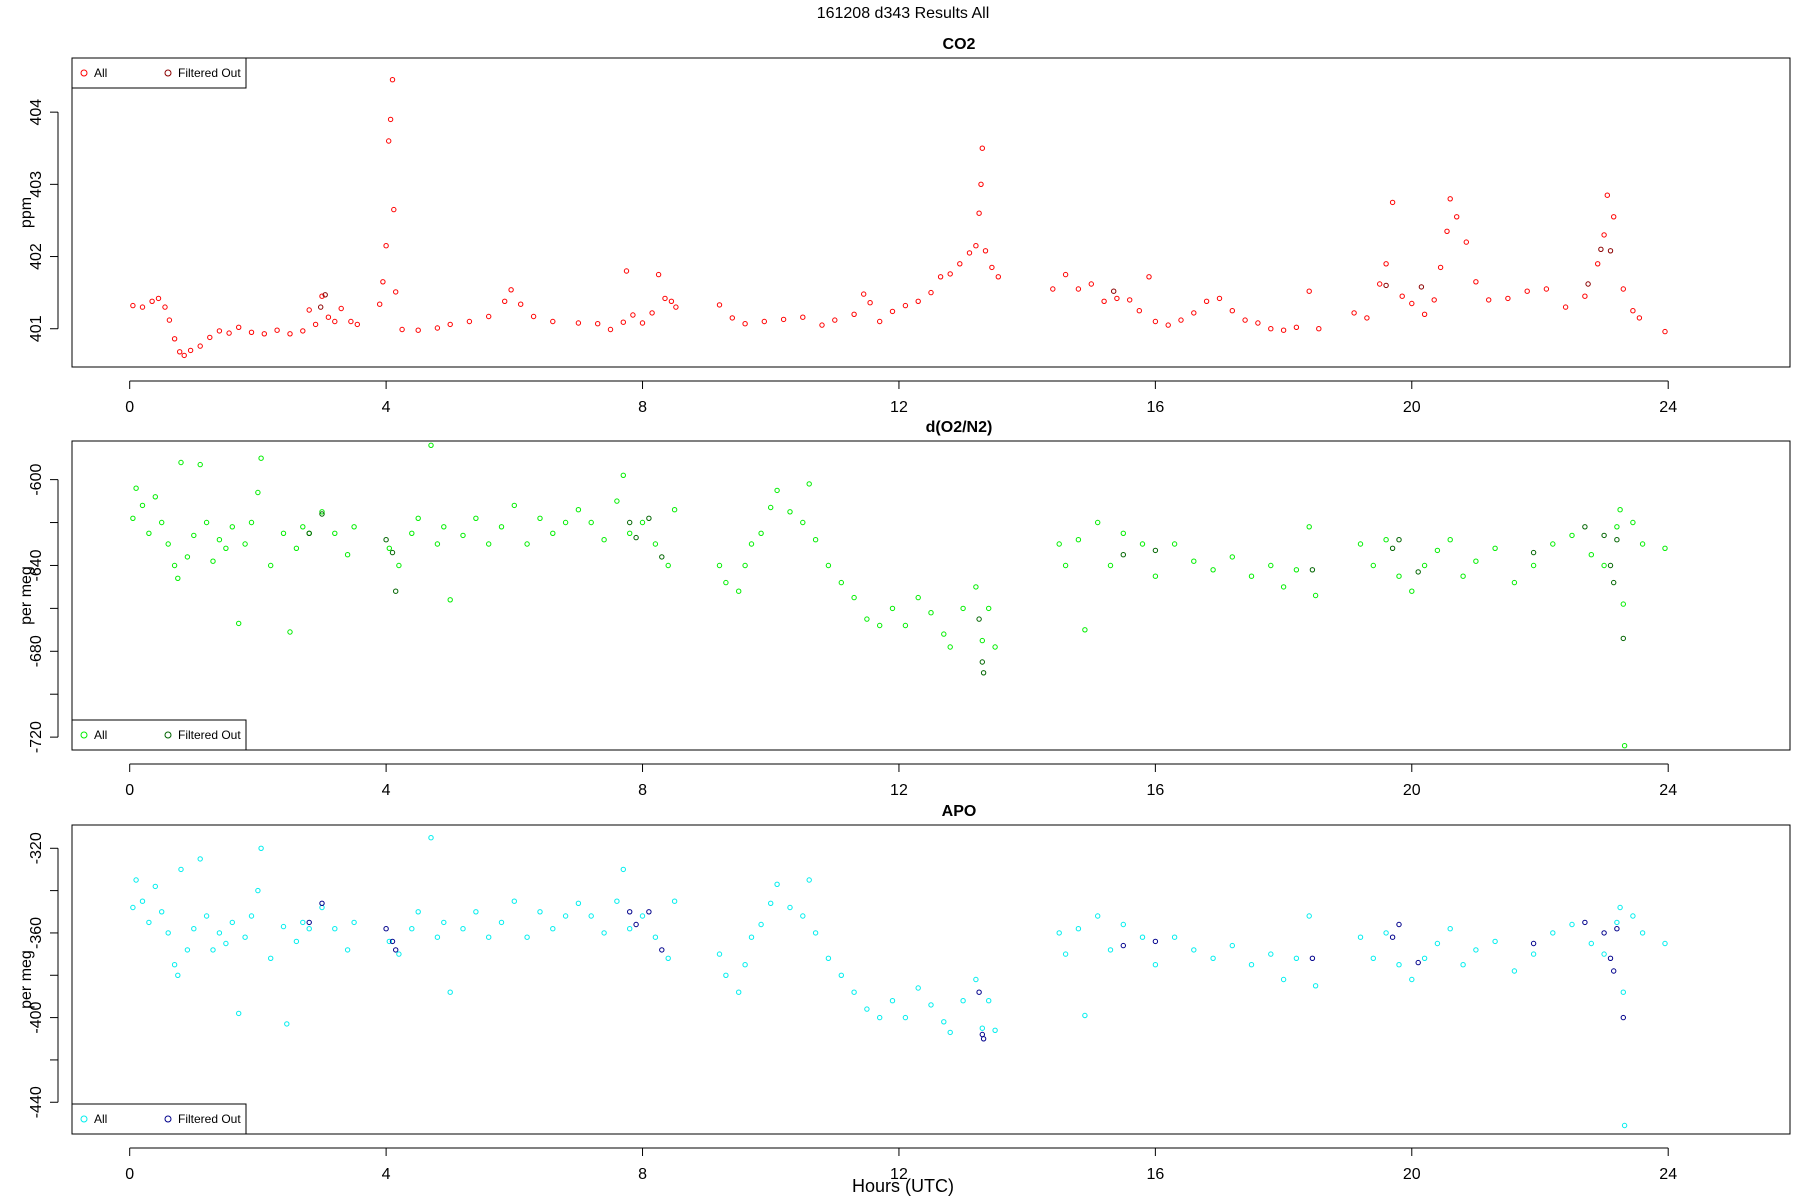  I want to click on legend-label-filtered: Filtered Out, so click(209, 735).